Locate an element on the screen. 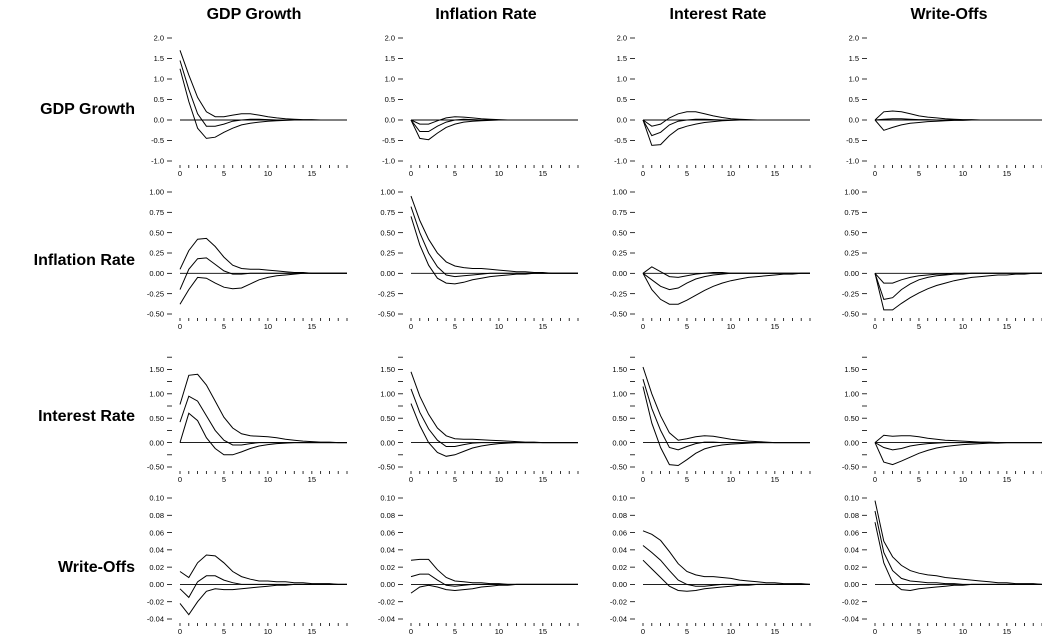 The image size is (1042, 635). y-tick-label: 0.5 is located at coordinates (854, 99).